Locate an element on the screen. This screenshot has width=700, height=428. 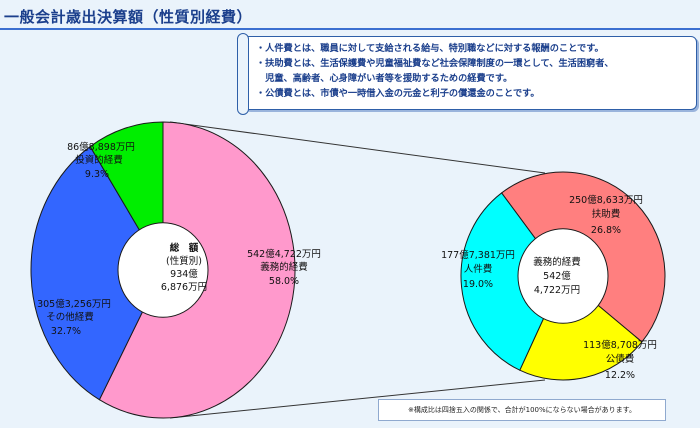
slice-label-jinken: 177億7,381万円 人件費 19.0% is located at coordinates (478, 269).